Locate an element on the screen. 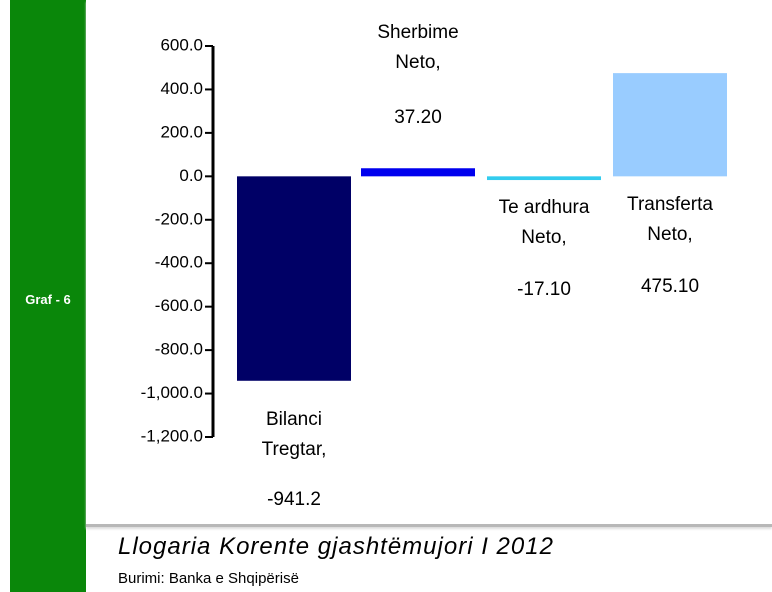 This screenshot has width=772, height=592. y-tick-label: -1,200.0 is located at coordinates (172, 435).